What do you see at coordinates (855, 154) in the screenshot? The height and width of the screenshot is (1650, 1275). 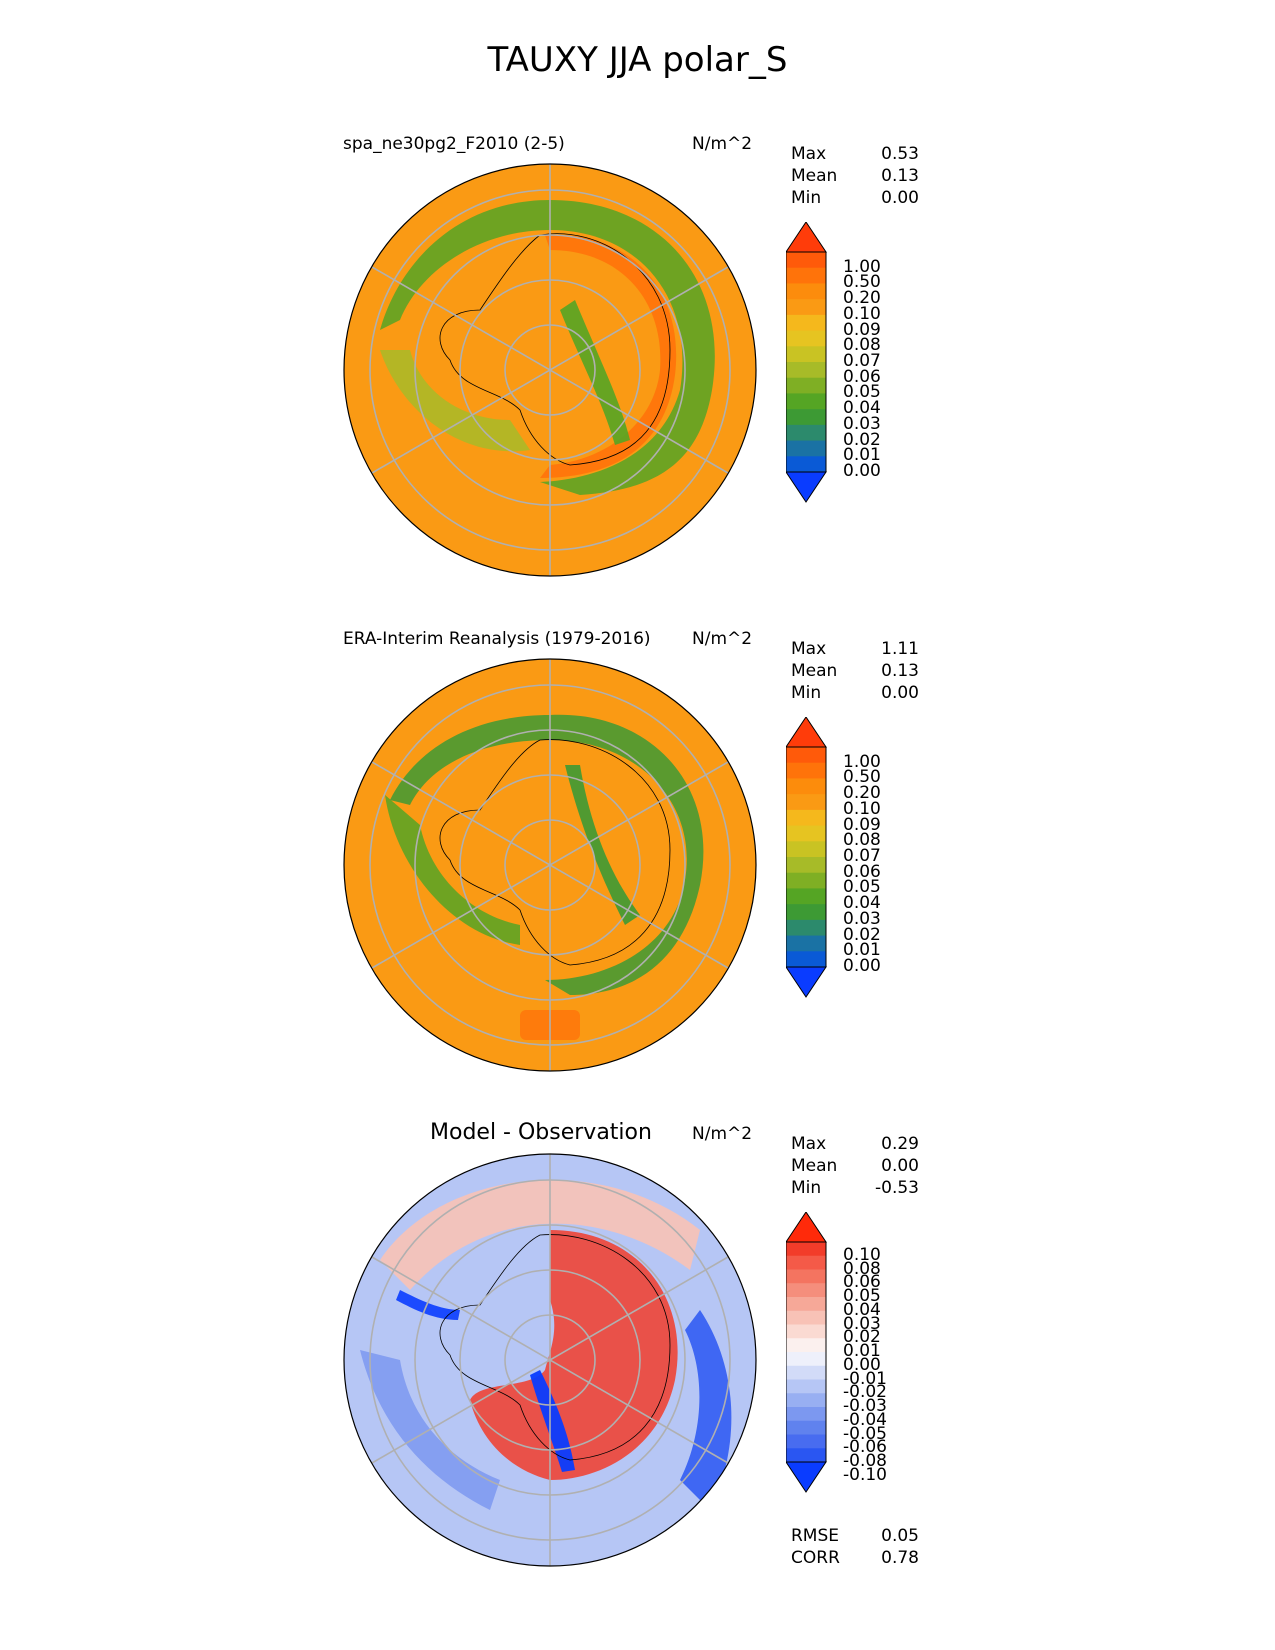 I see `stat-max: Max 0.53` at bounding box center [855, 154].